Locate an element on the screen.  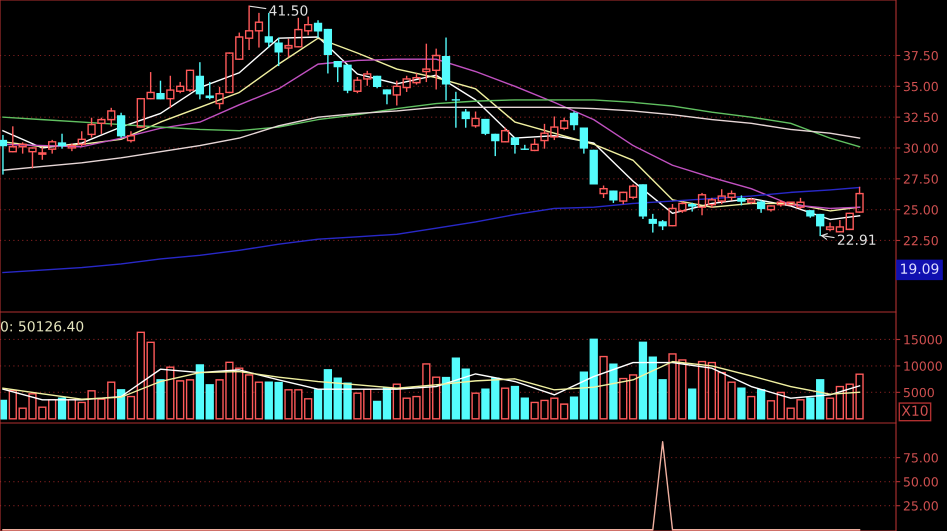
text: 19.09 is located at coordinates (919, 268).